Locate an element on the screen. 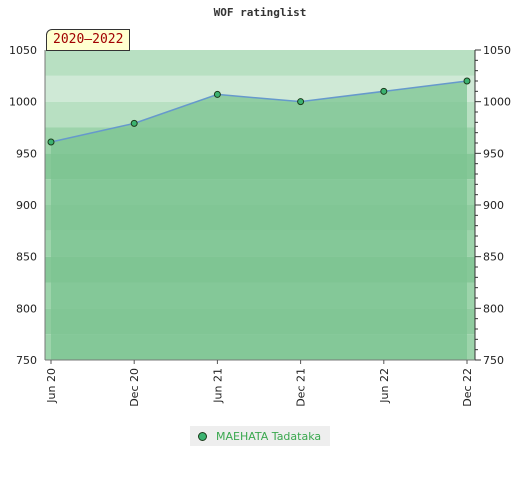 The height and width of the screenshot is (480, 520). y-tick-label-right: 1000 is located at coordinates (497, 102).